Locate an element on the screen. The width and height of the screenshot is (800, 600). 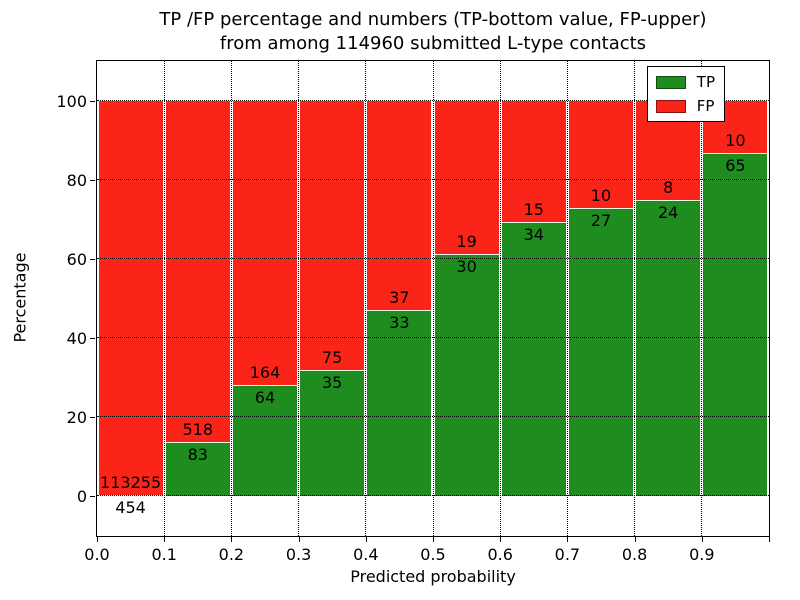
tp-count-label: 34 is located at coordinates (533, 234).